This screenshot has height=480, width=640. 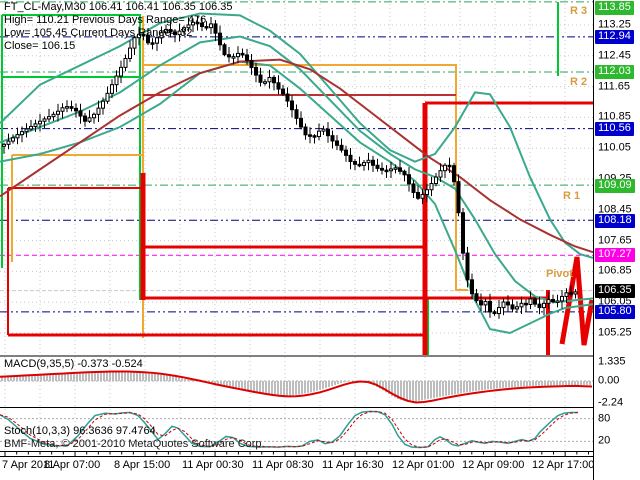 What do you see at coordinates (493, 465) in the screenshot?
I see `time-axis-label: 12 Apr 09:00` at bounding box center [493, 465].